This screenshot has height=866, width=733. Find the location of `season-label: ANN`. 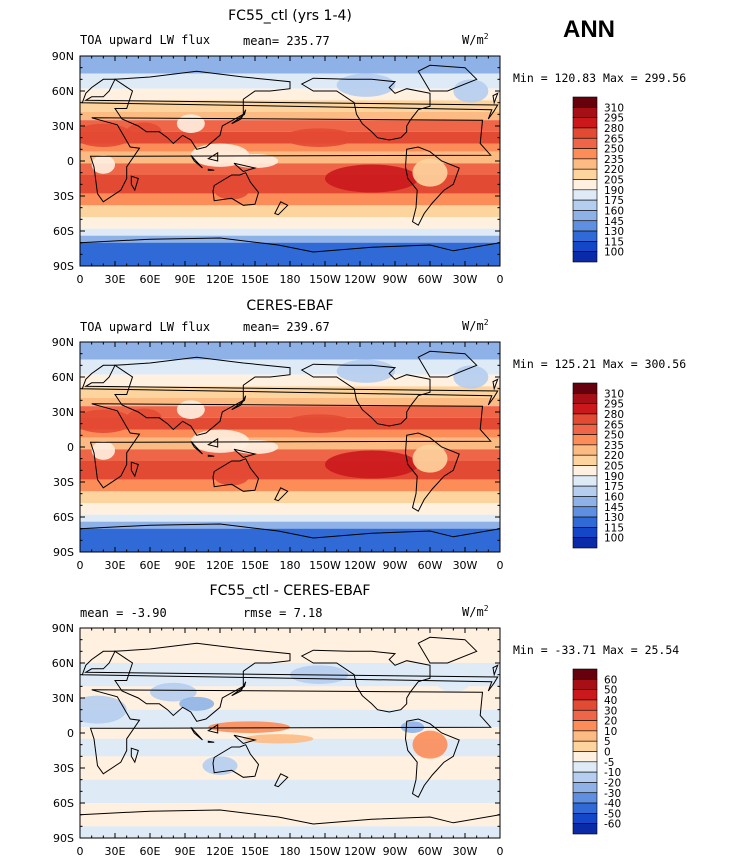

season-label: ANN is located at coordinates (589, 29).